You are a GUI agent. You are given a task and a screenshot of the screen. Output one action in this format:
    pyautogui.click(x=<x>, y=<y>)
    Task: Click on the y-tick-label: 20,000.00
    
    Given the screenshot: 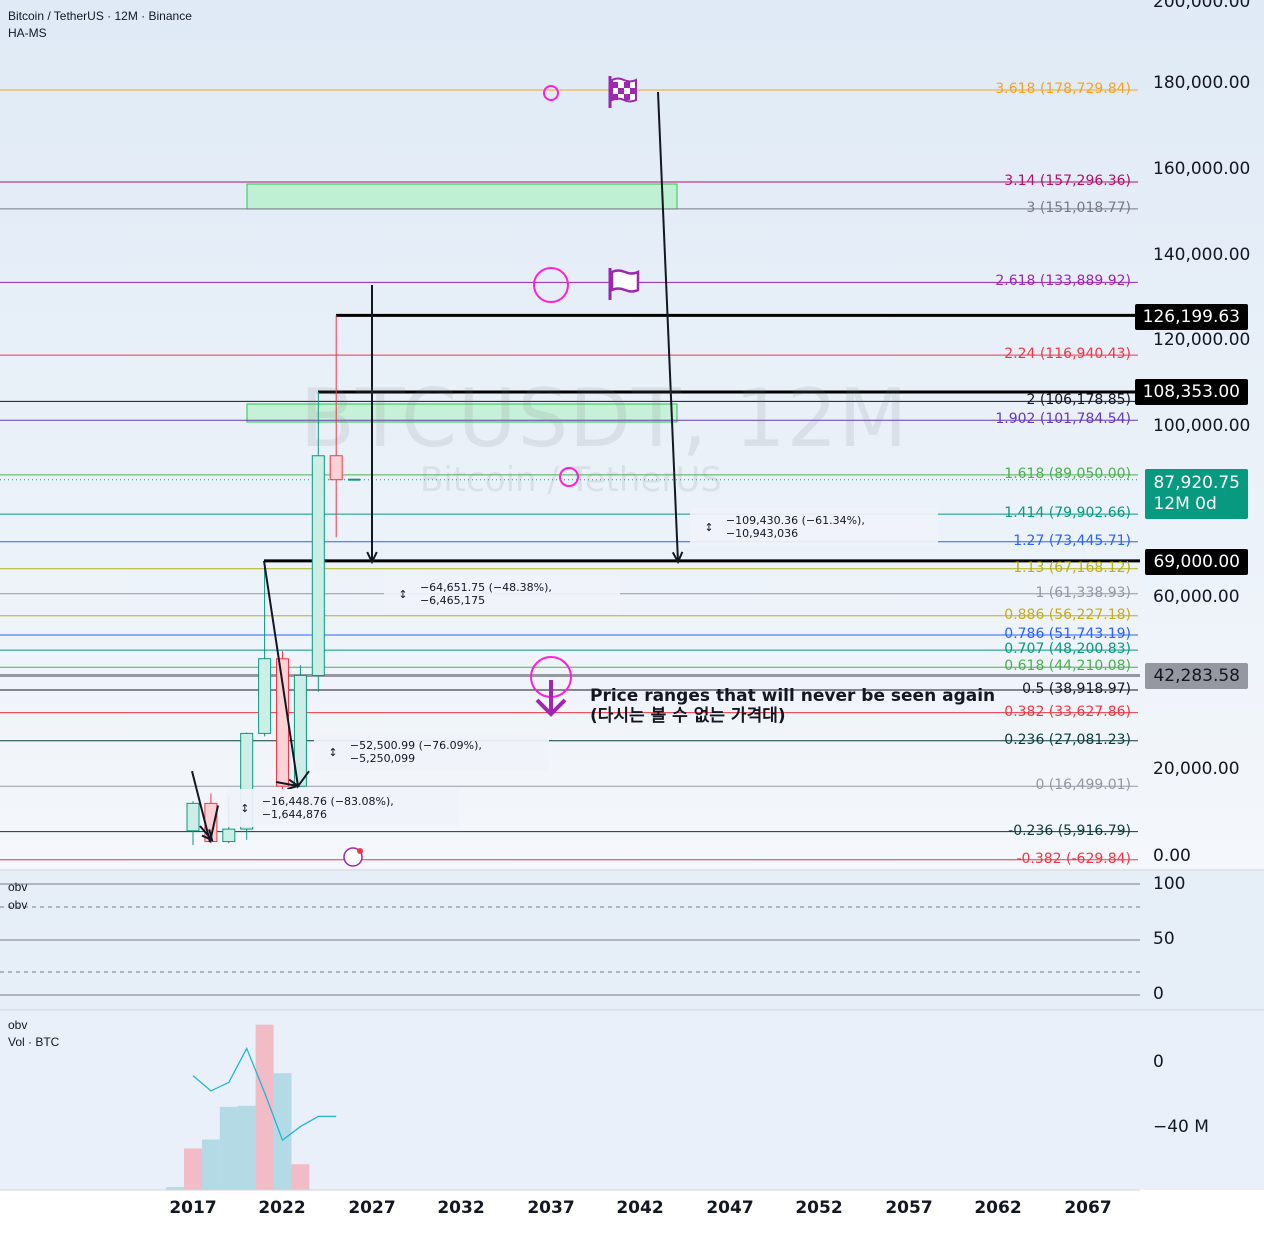 What is the action you would take?
    pyautogui.click(x=1196, y=769)
    